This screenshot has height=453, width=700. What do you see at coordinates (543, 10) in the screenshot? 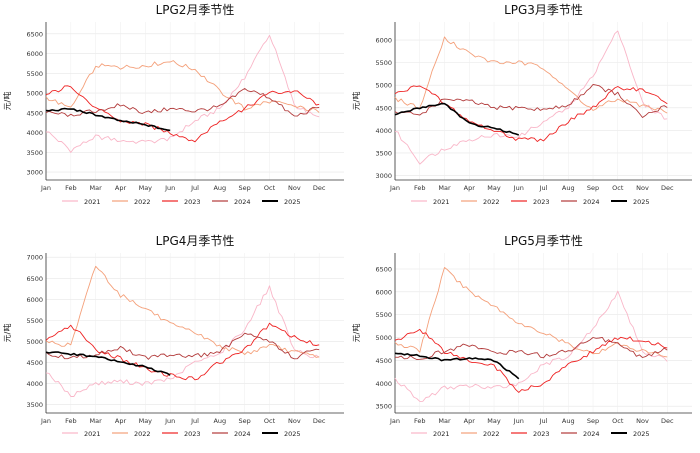
I see `chart-title: LPG3月季节性` at bounding box center [543, 10].